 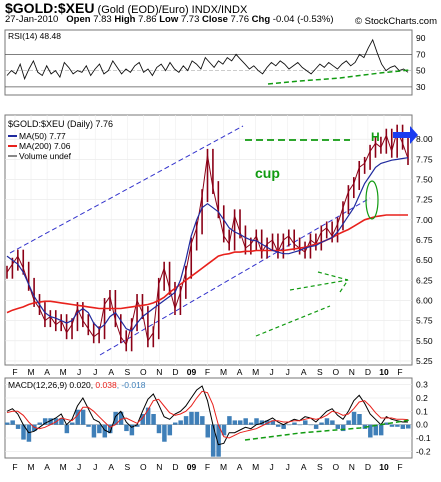 I want to click on price-tick-label: 6.25, so click(x=424, y=280).